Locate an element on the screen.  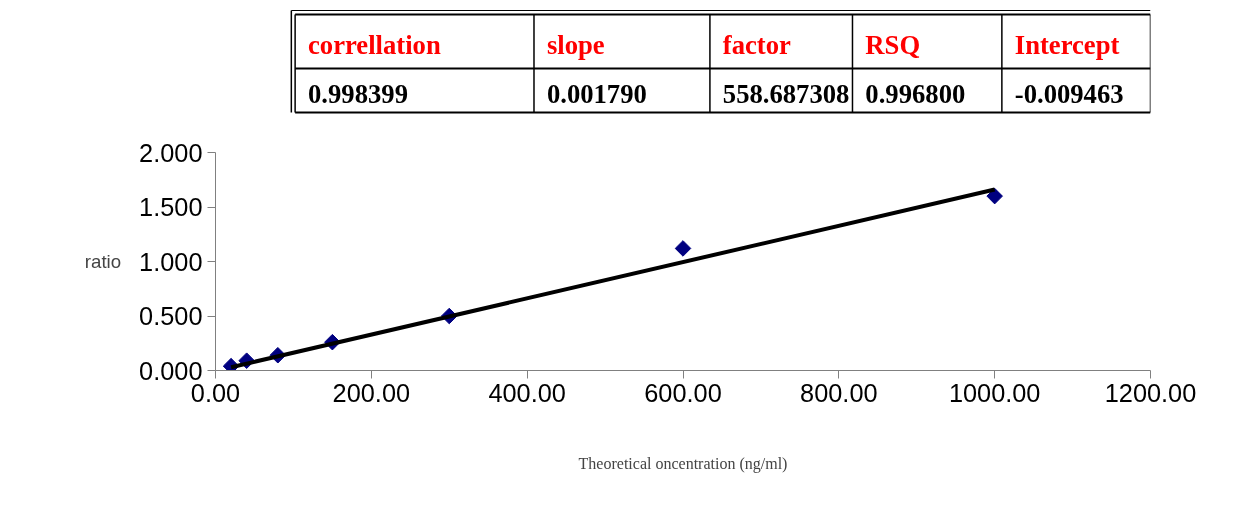
y-tick-label: 0.500 is located at coordinates (171, 316).